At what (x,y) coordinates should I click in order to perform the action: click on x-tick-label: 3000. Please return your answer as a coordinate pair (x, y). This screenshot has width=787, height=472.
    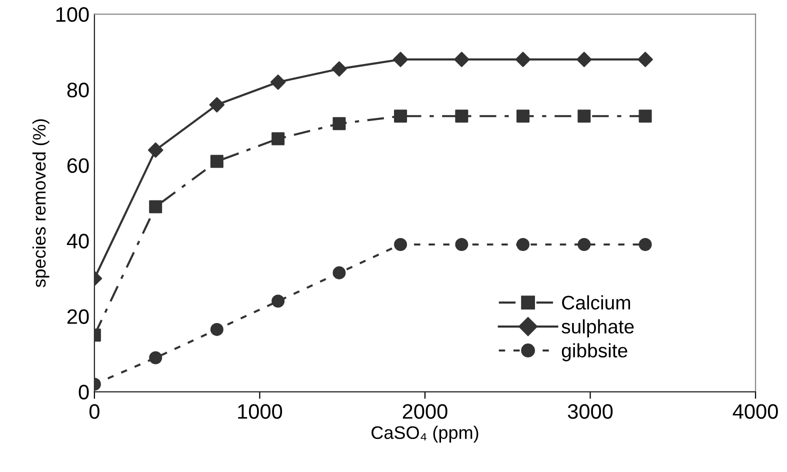
    Looking at the image, I should click on (590, 411).